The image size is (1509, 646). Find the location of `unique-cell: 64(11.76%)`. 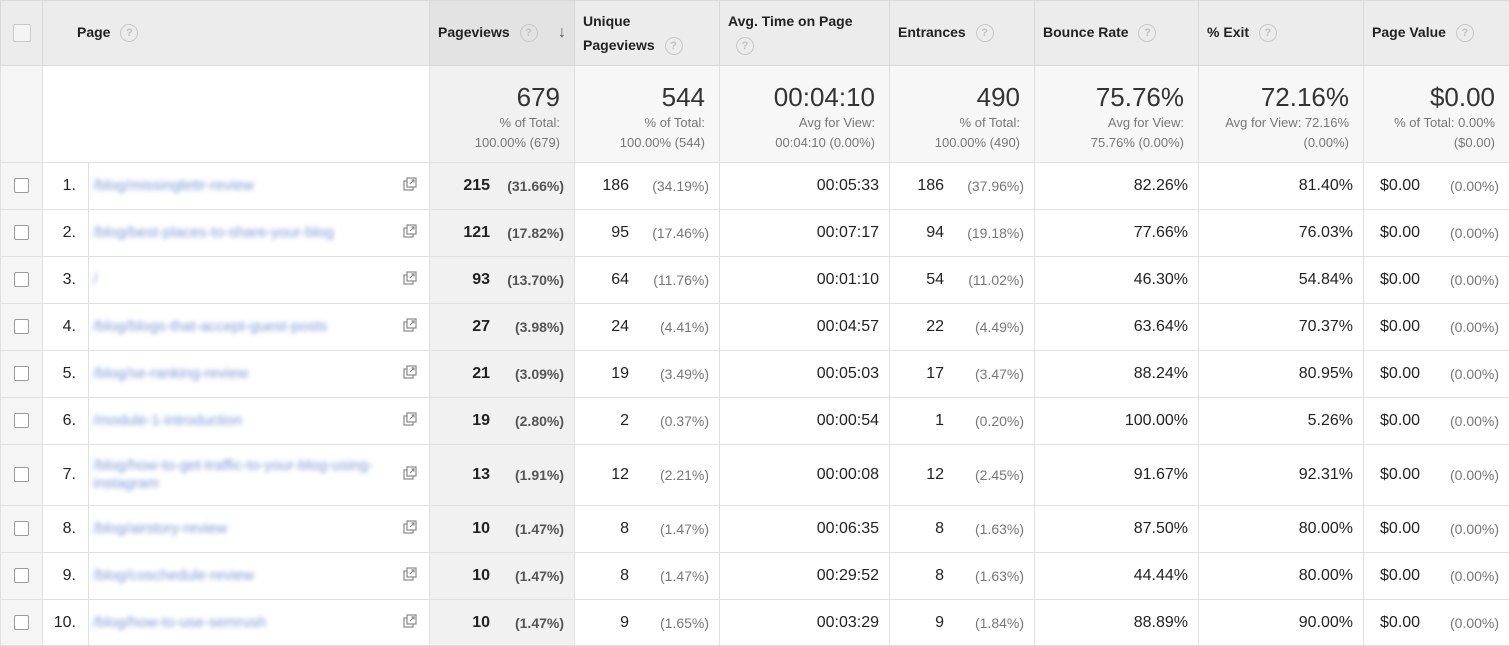

unique-cell: 64(11.76%) is located at coordinates (647, 280).